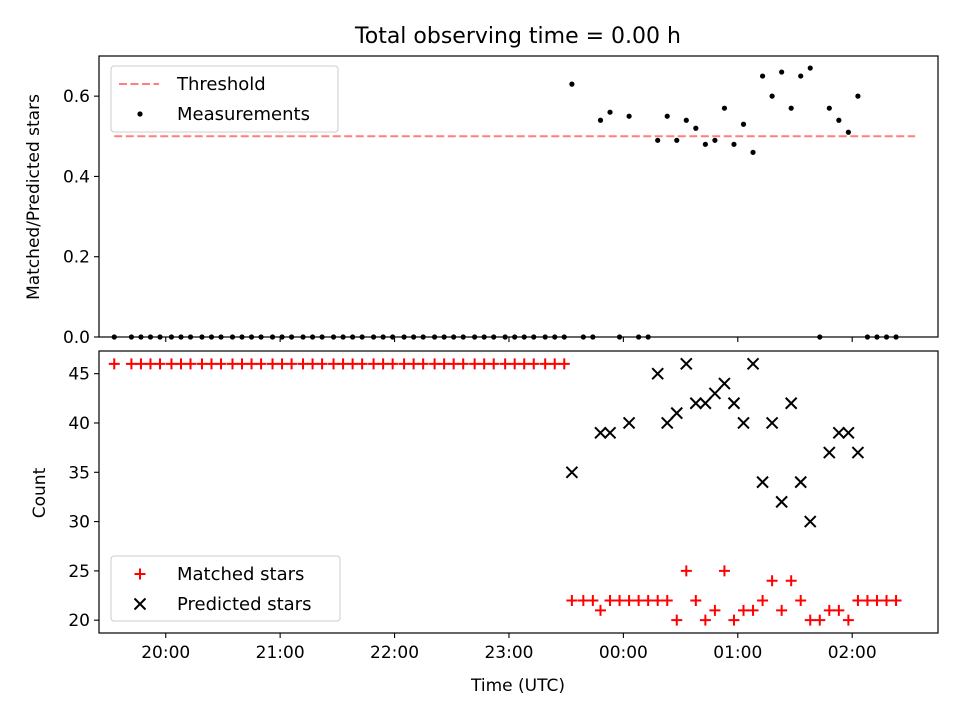 This screenshot has height=720, width=960. What do you see at coordinates (394, 653) in the screenshot?
I see `x-tick-label: 22:00` at bounding box center [394, 653].